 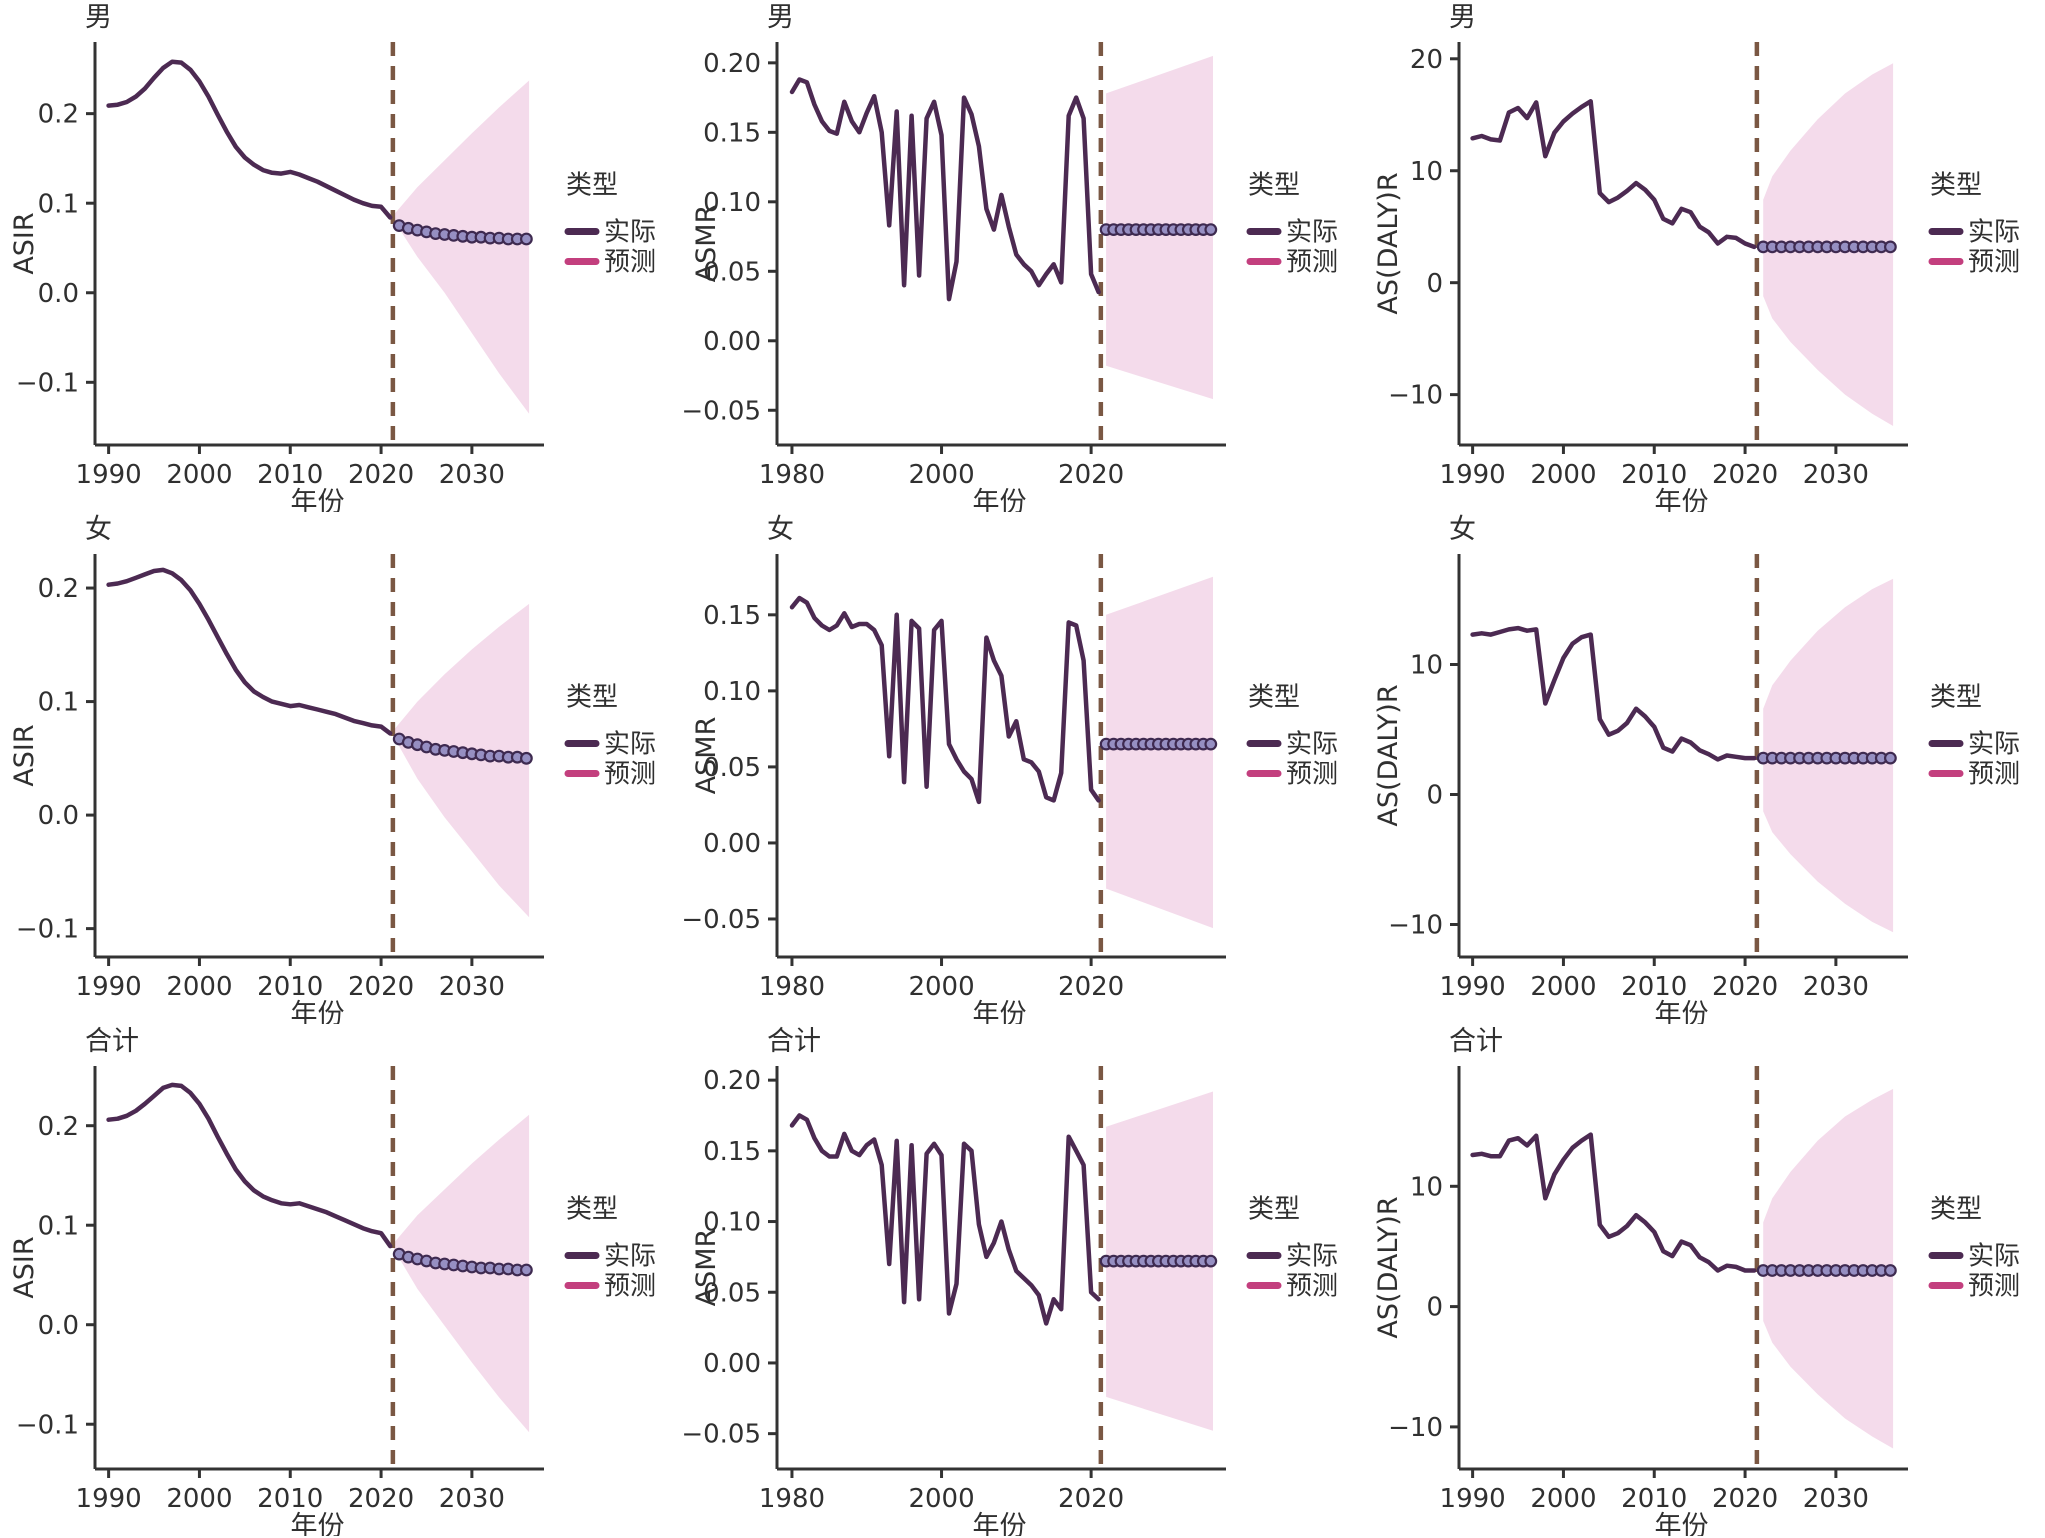 What do you see at coordinates (24, 1267) in the screenshot?
I see `y-axis-title: ASIR` at bounding box center [24, 1267].